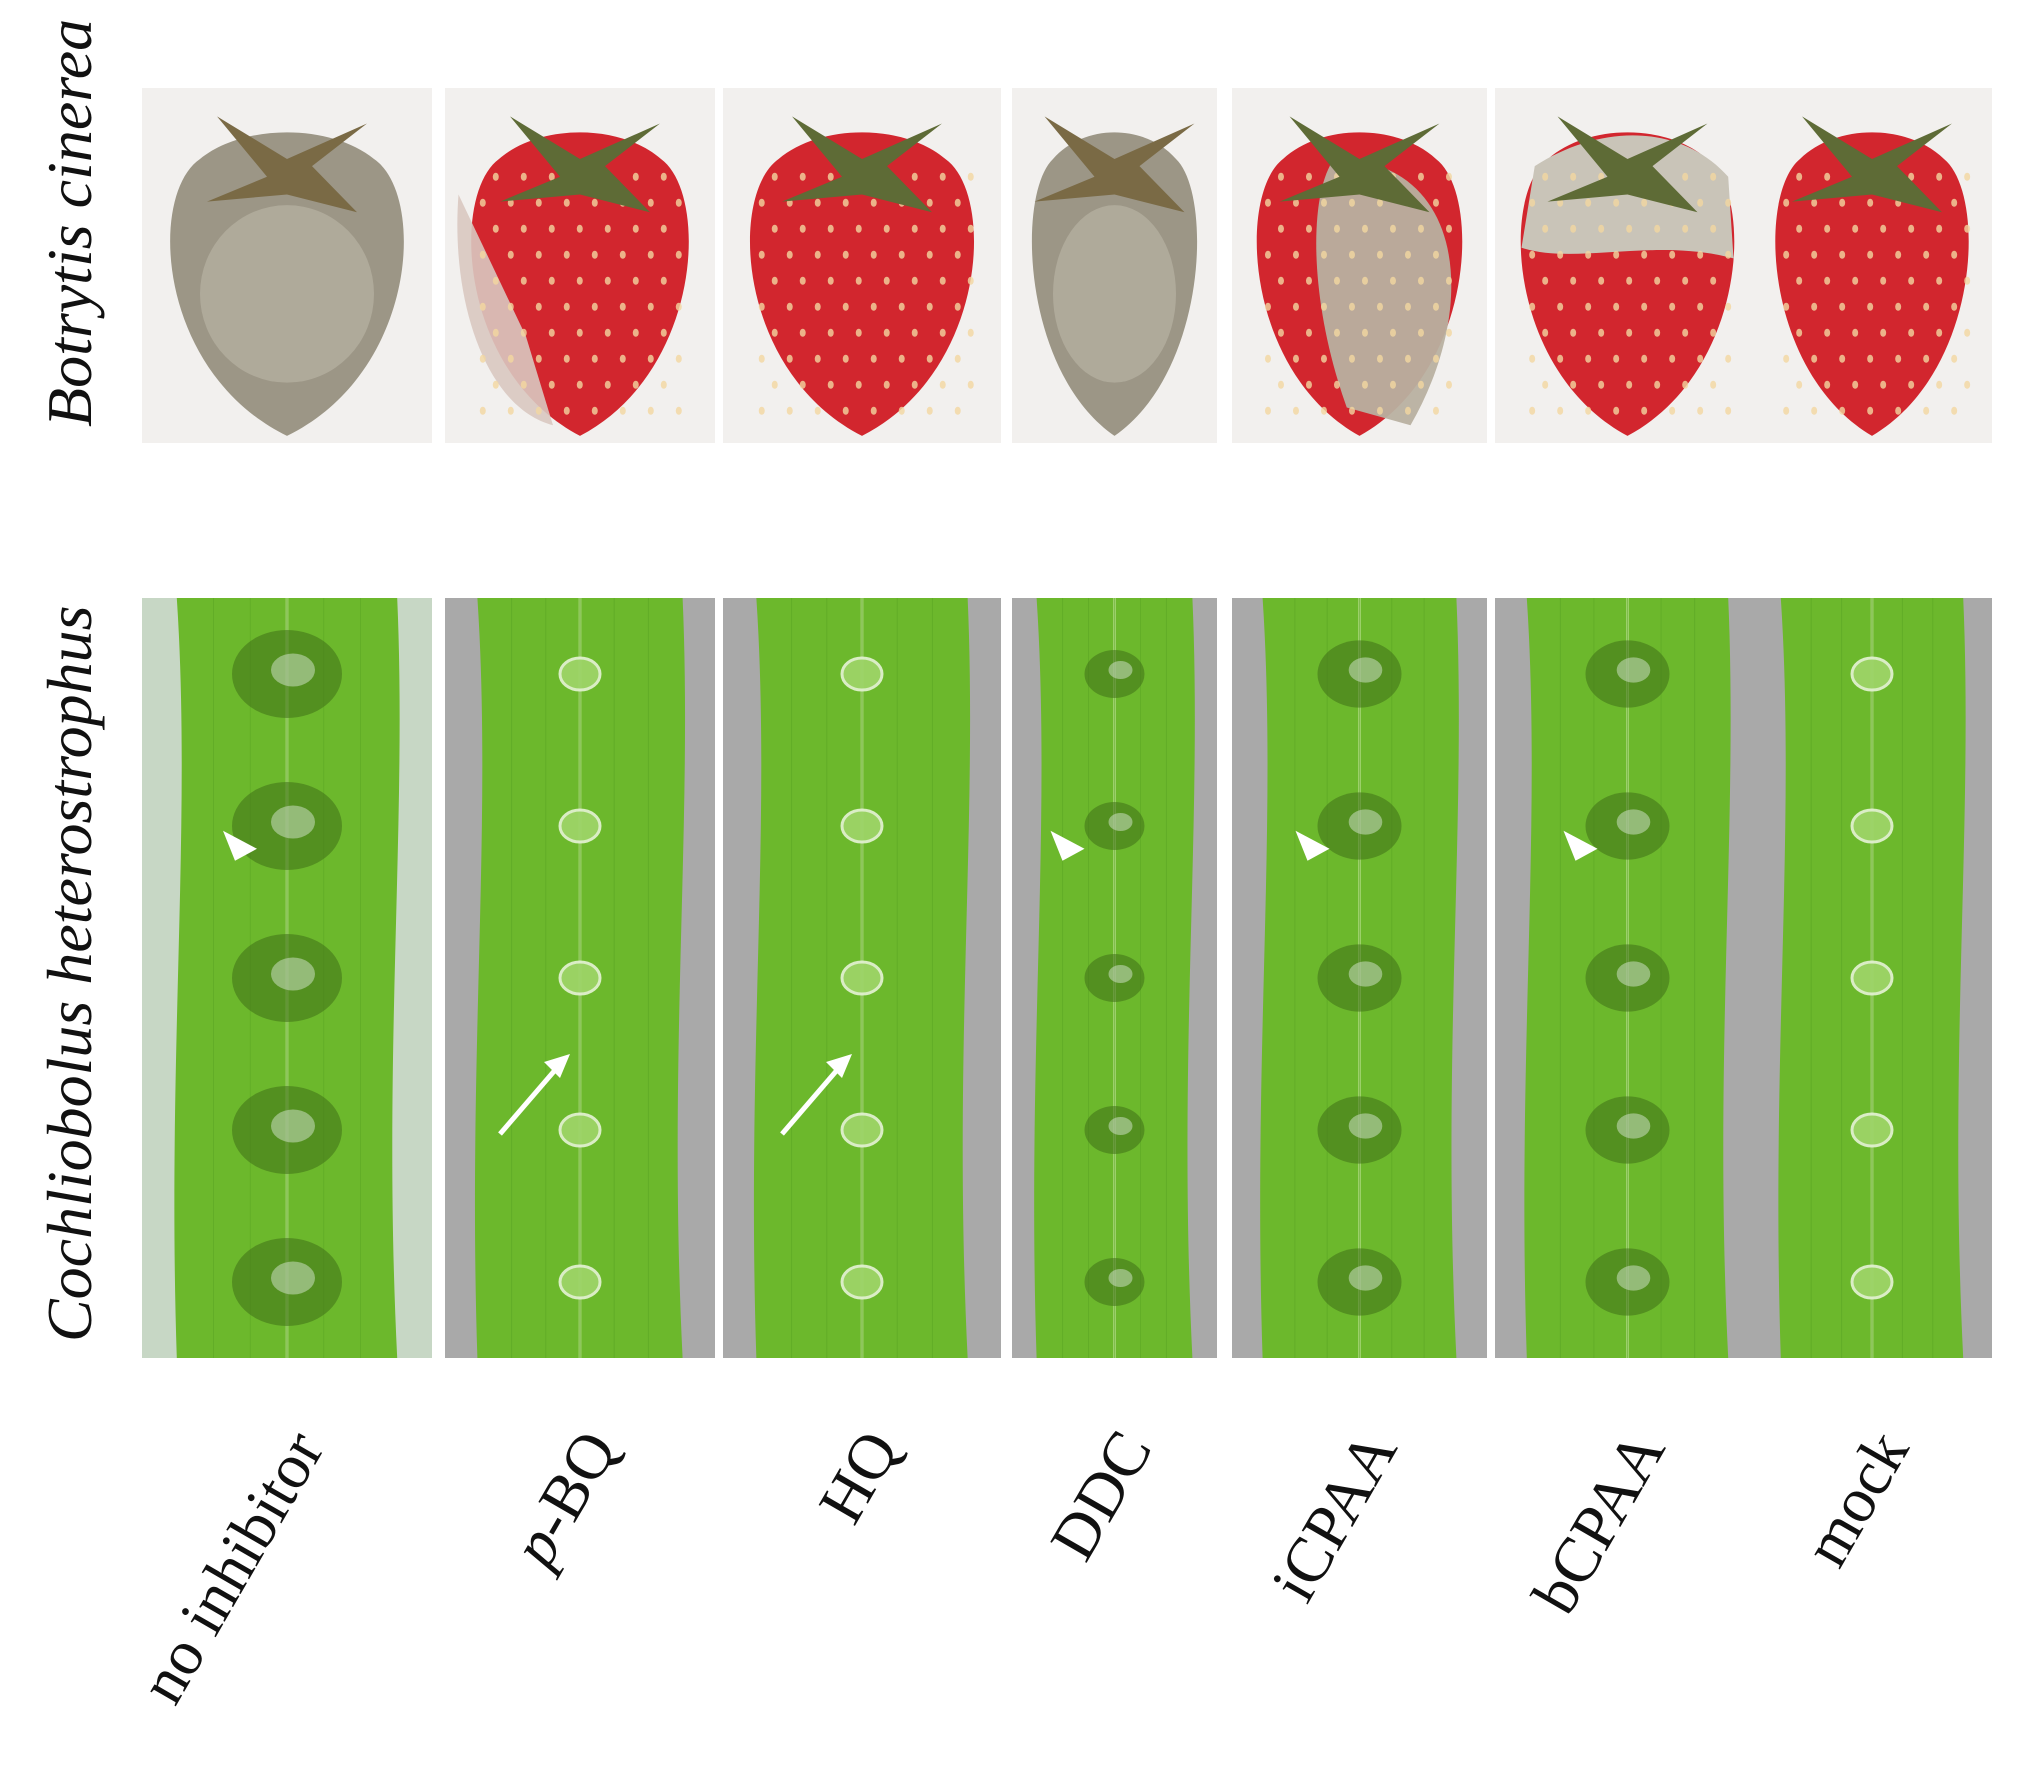  What do you see at coordinates (70, 1017) in the screenshot?
I see `row-label-cochliobolus: Cochliobolus heterostrophus` at bounding box center [70, 1017].